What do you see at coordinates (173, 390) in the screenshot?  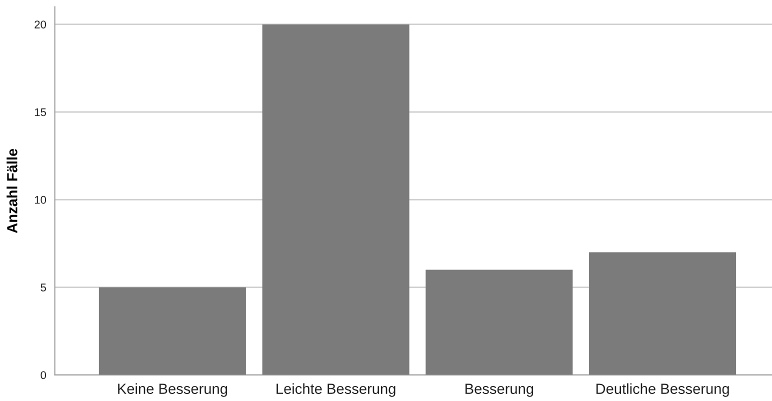 I see `x-tick-label: Keine Besserung` at bounding box center [173, 390].